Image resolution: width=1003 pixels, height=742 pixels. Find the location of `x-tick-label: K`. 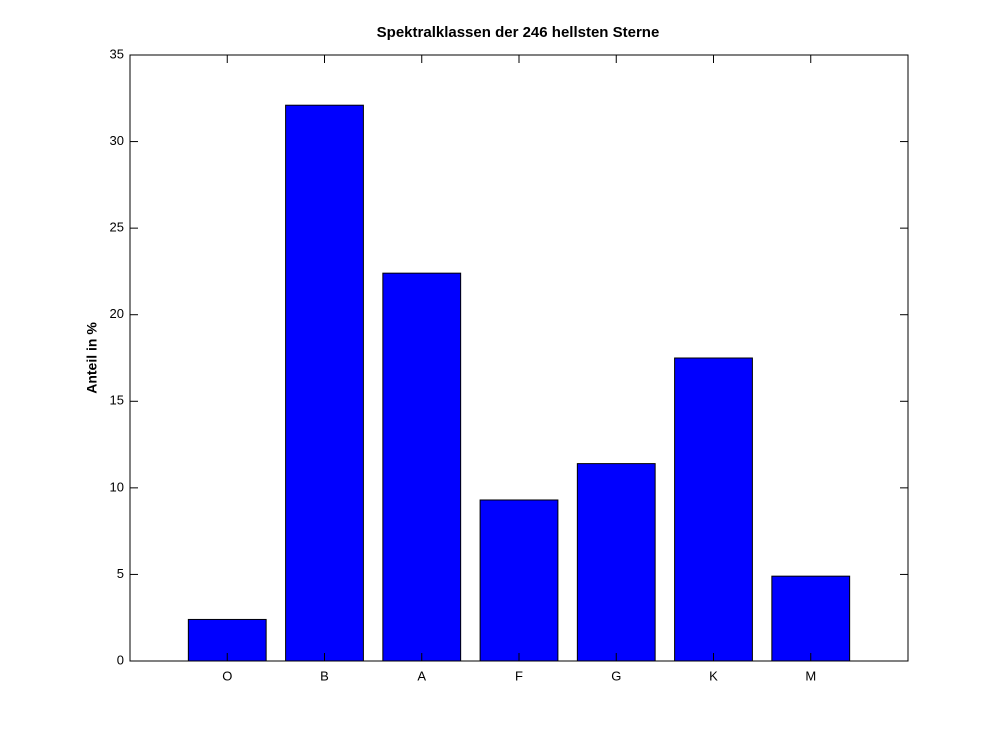

x-tick-label: K is located at coordinates (713, 675).